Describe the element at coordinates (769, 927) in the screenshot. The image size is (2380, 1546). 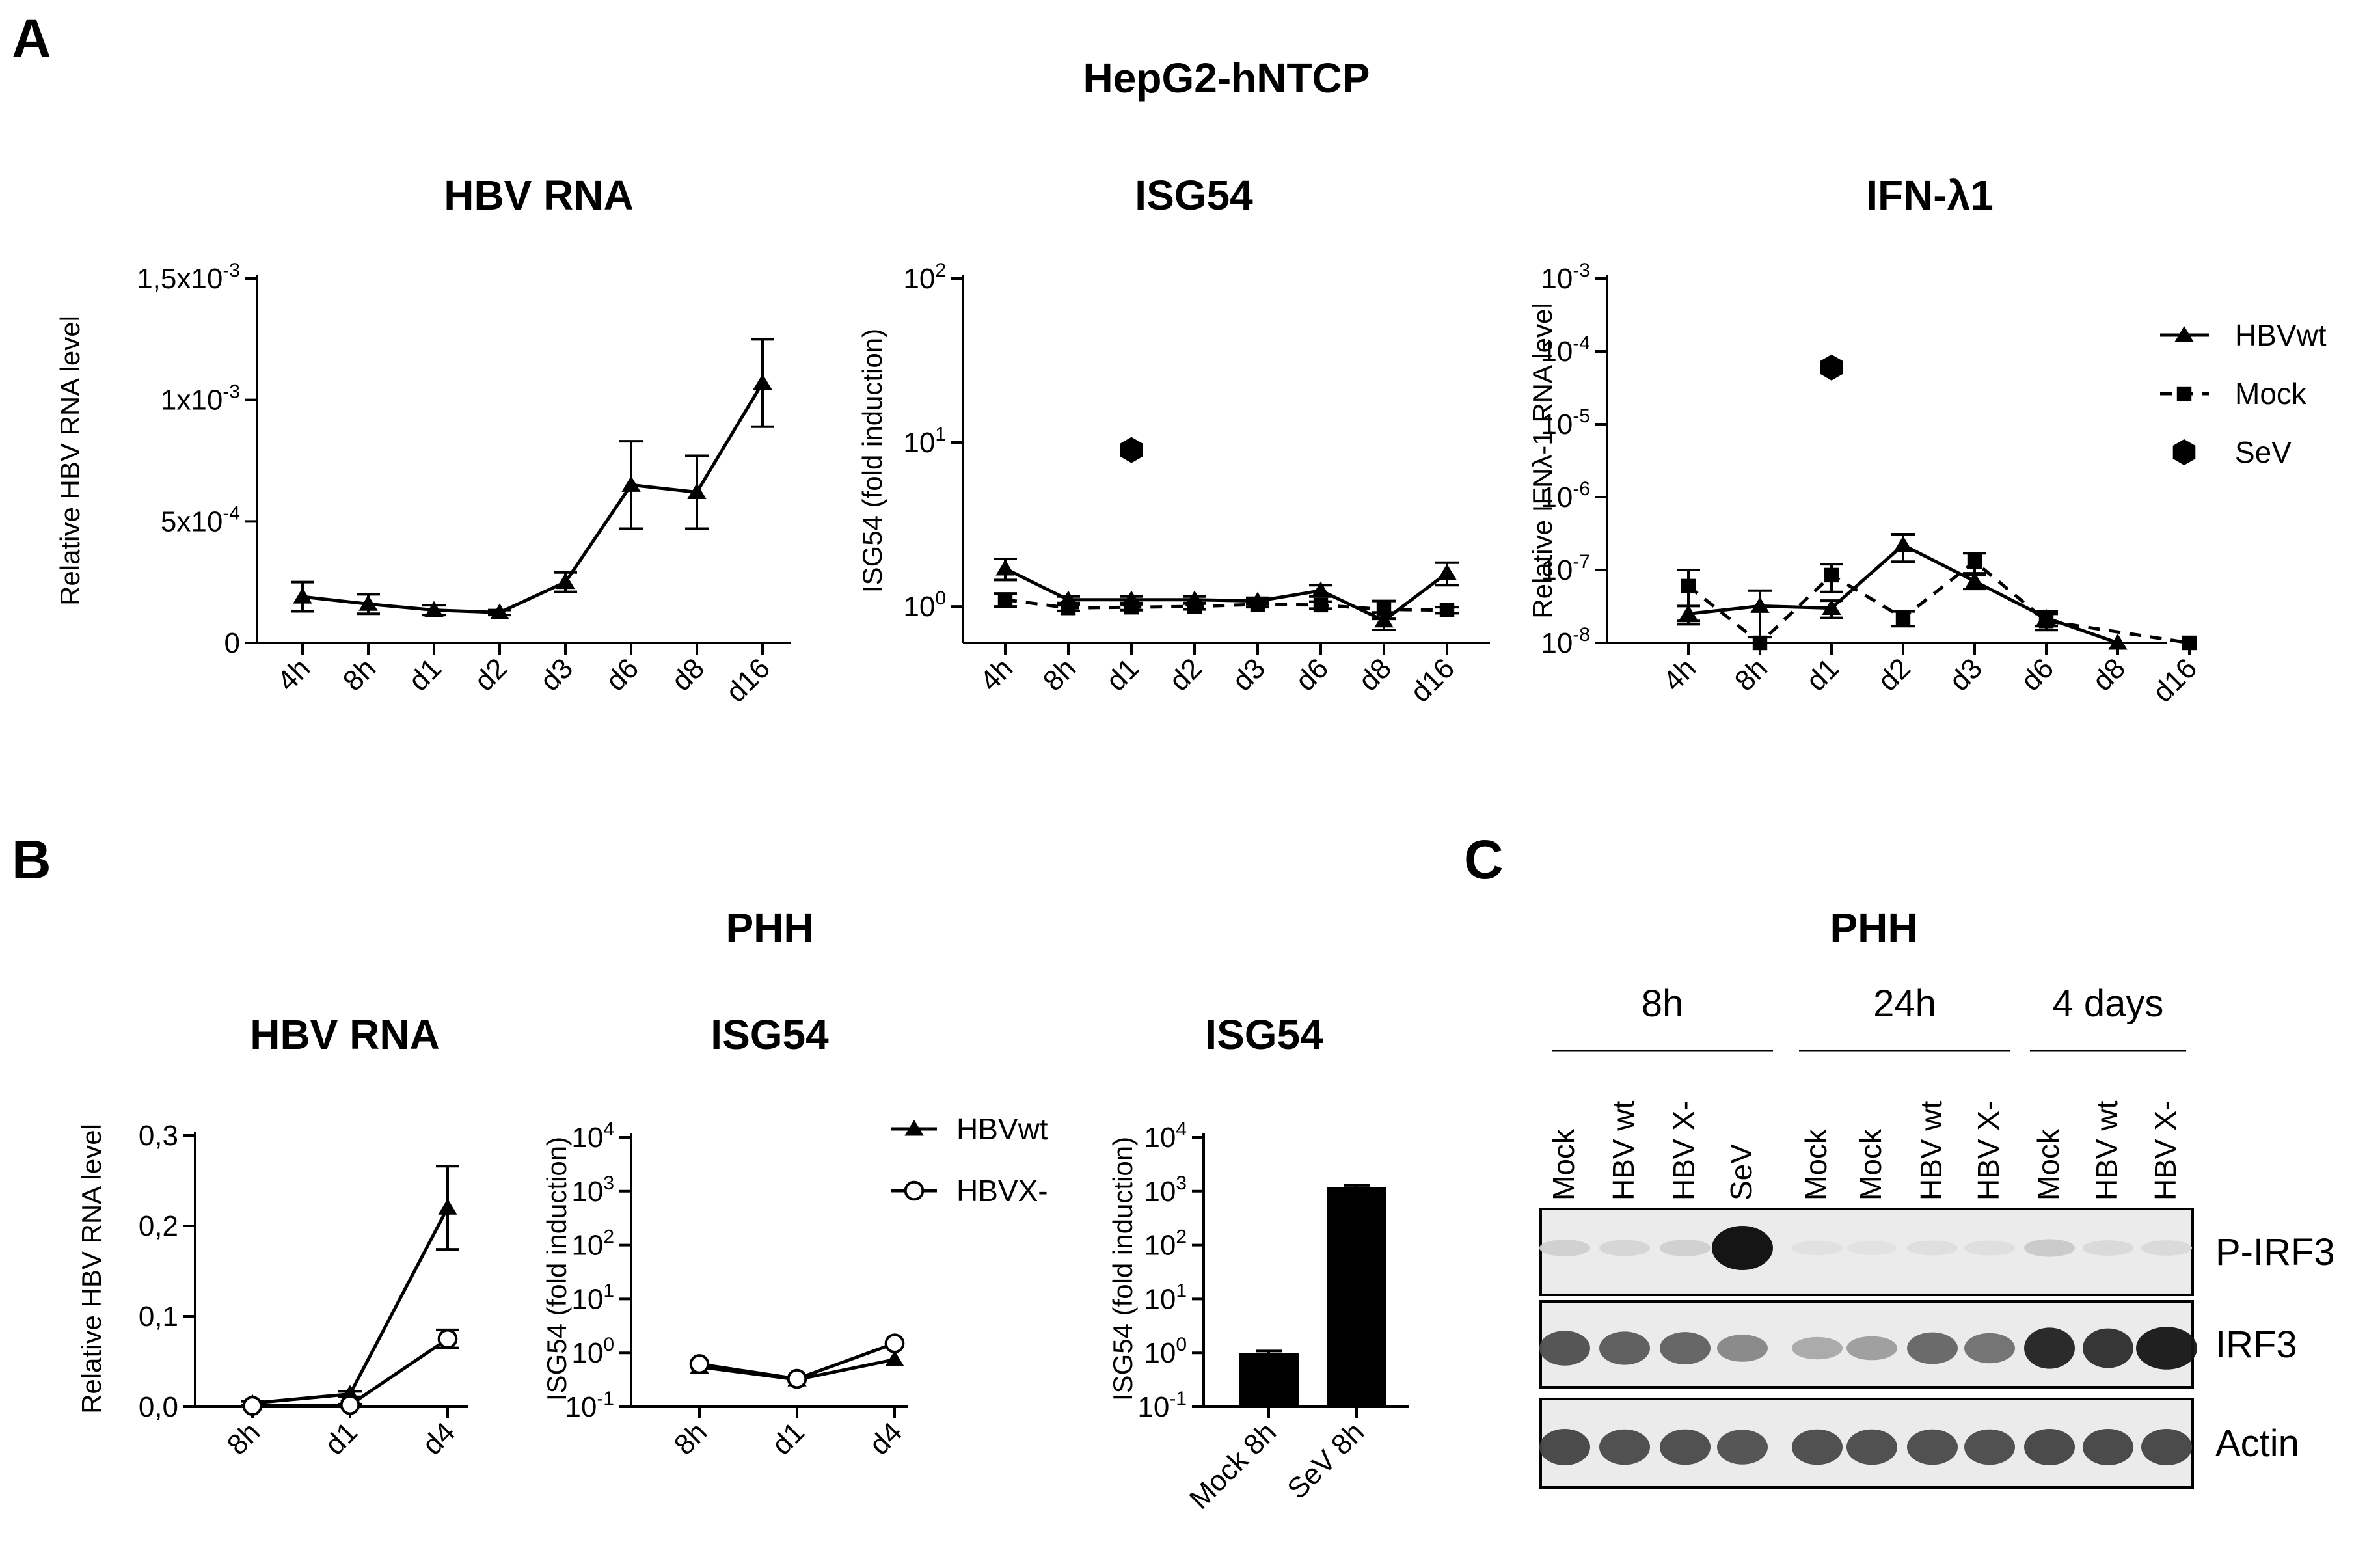
I see `panel-b-title: PHH` at that location.